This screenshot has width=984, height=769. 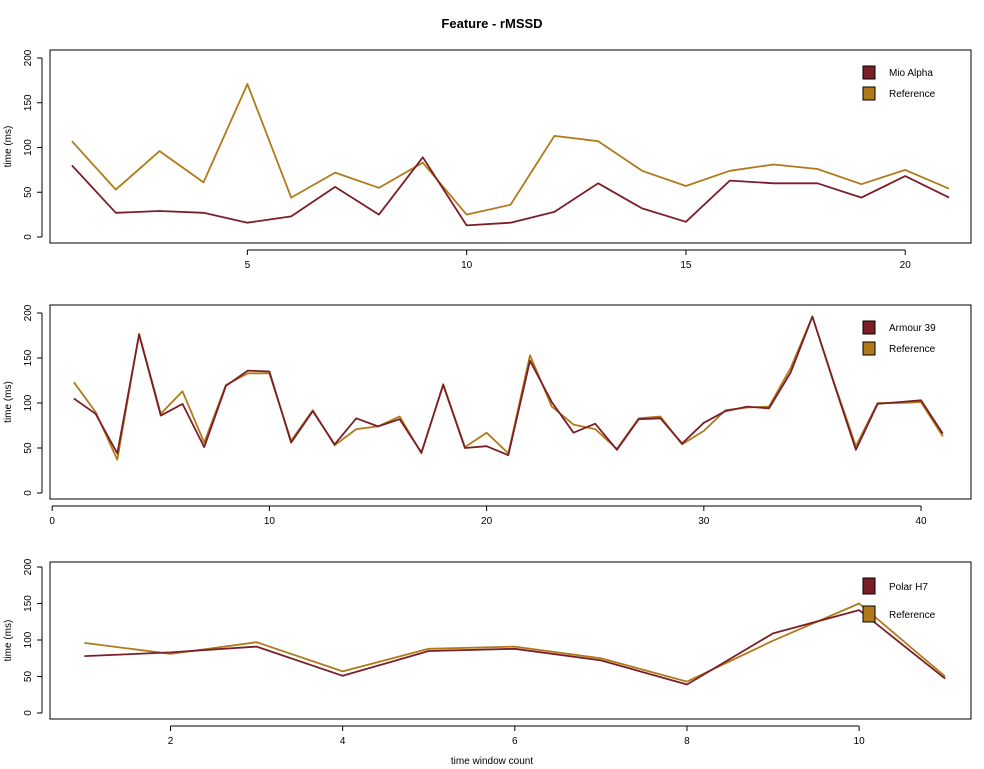 I want to click on series-line-reference, so click(x=515, y=642).